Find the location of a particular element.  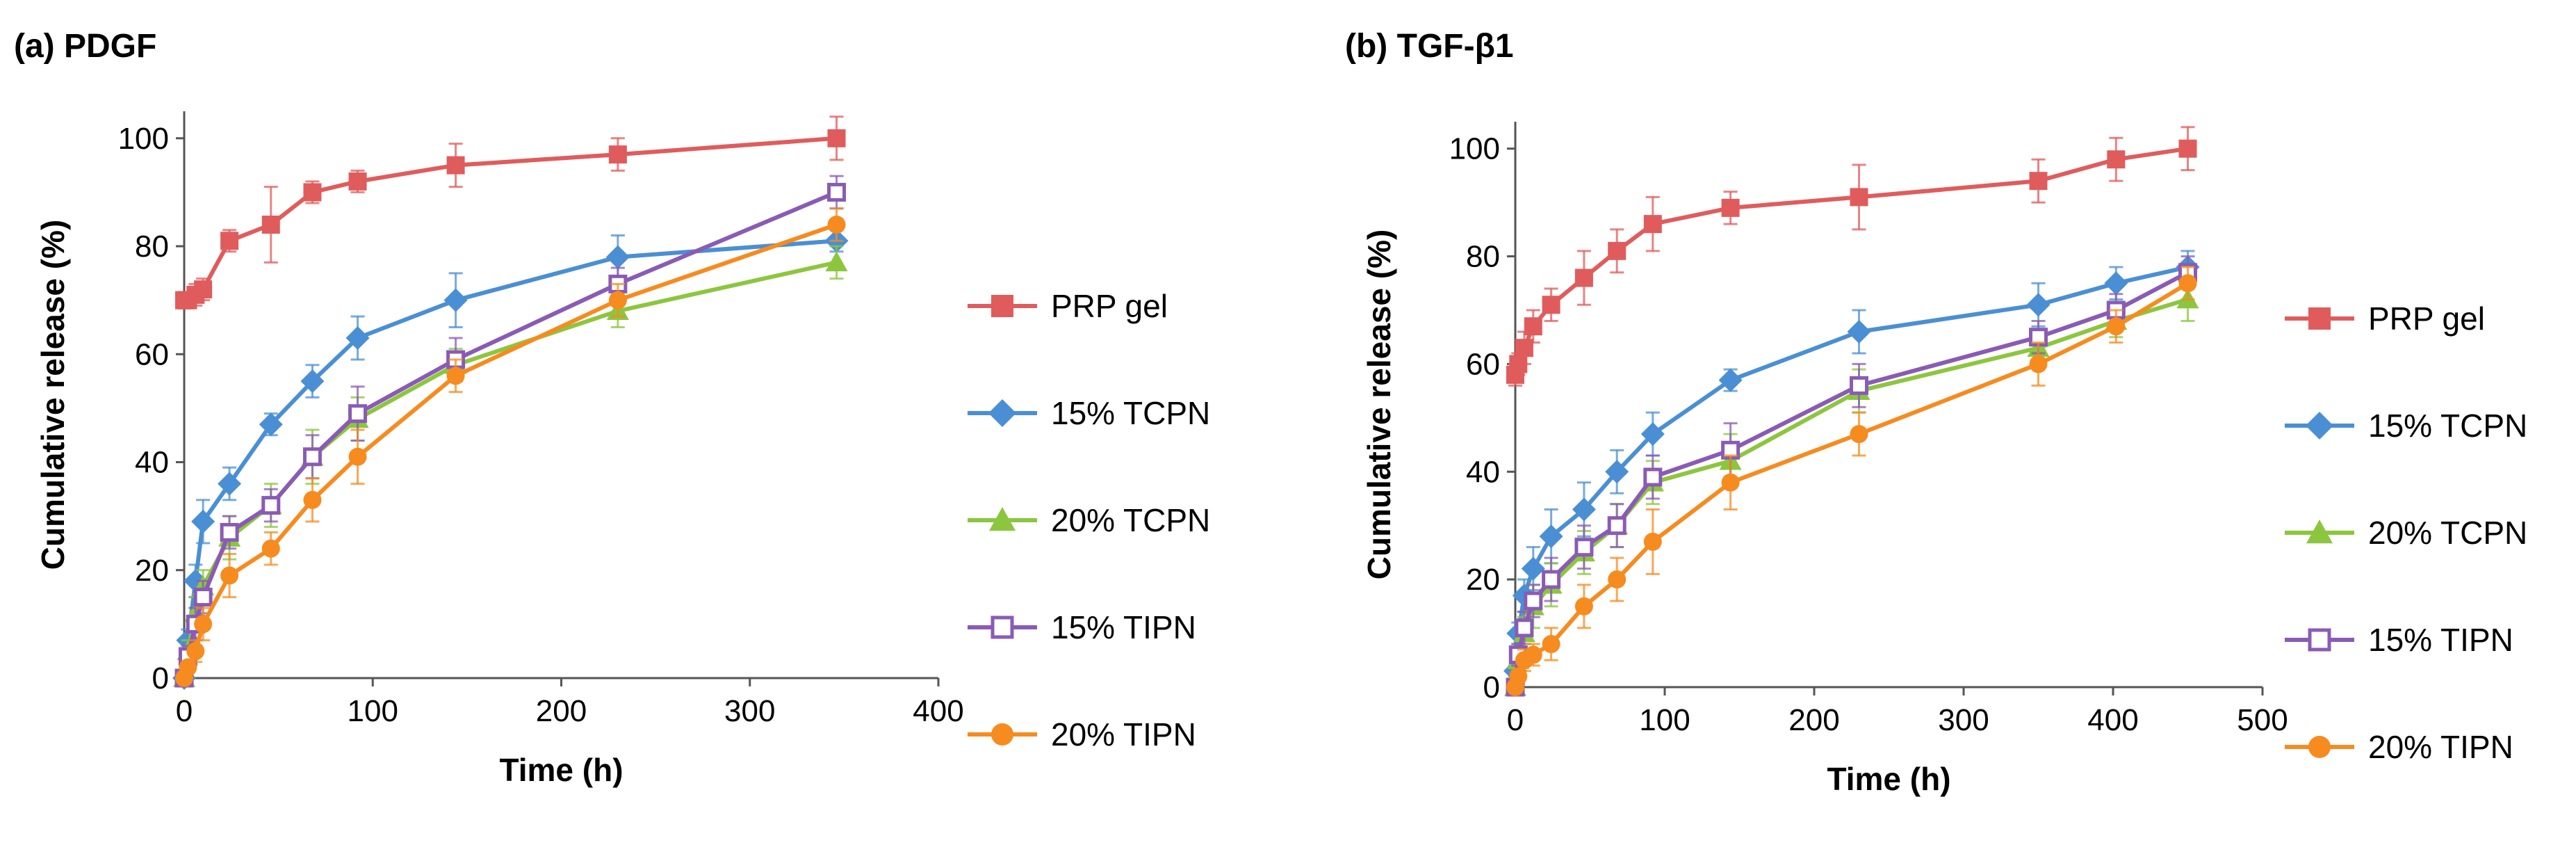

legend-label: PRP gel is located at coordinates (2426, 318).